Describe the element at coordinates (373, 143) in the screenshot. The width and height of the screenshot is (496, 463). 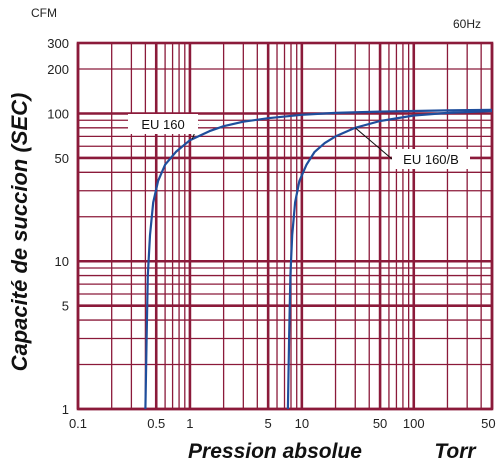
I see `callout-leader-eu-160-b` at that location.